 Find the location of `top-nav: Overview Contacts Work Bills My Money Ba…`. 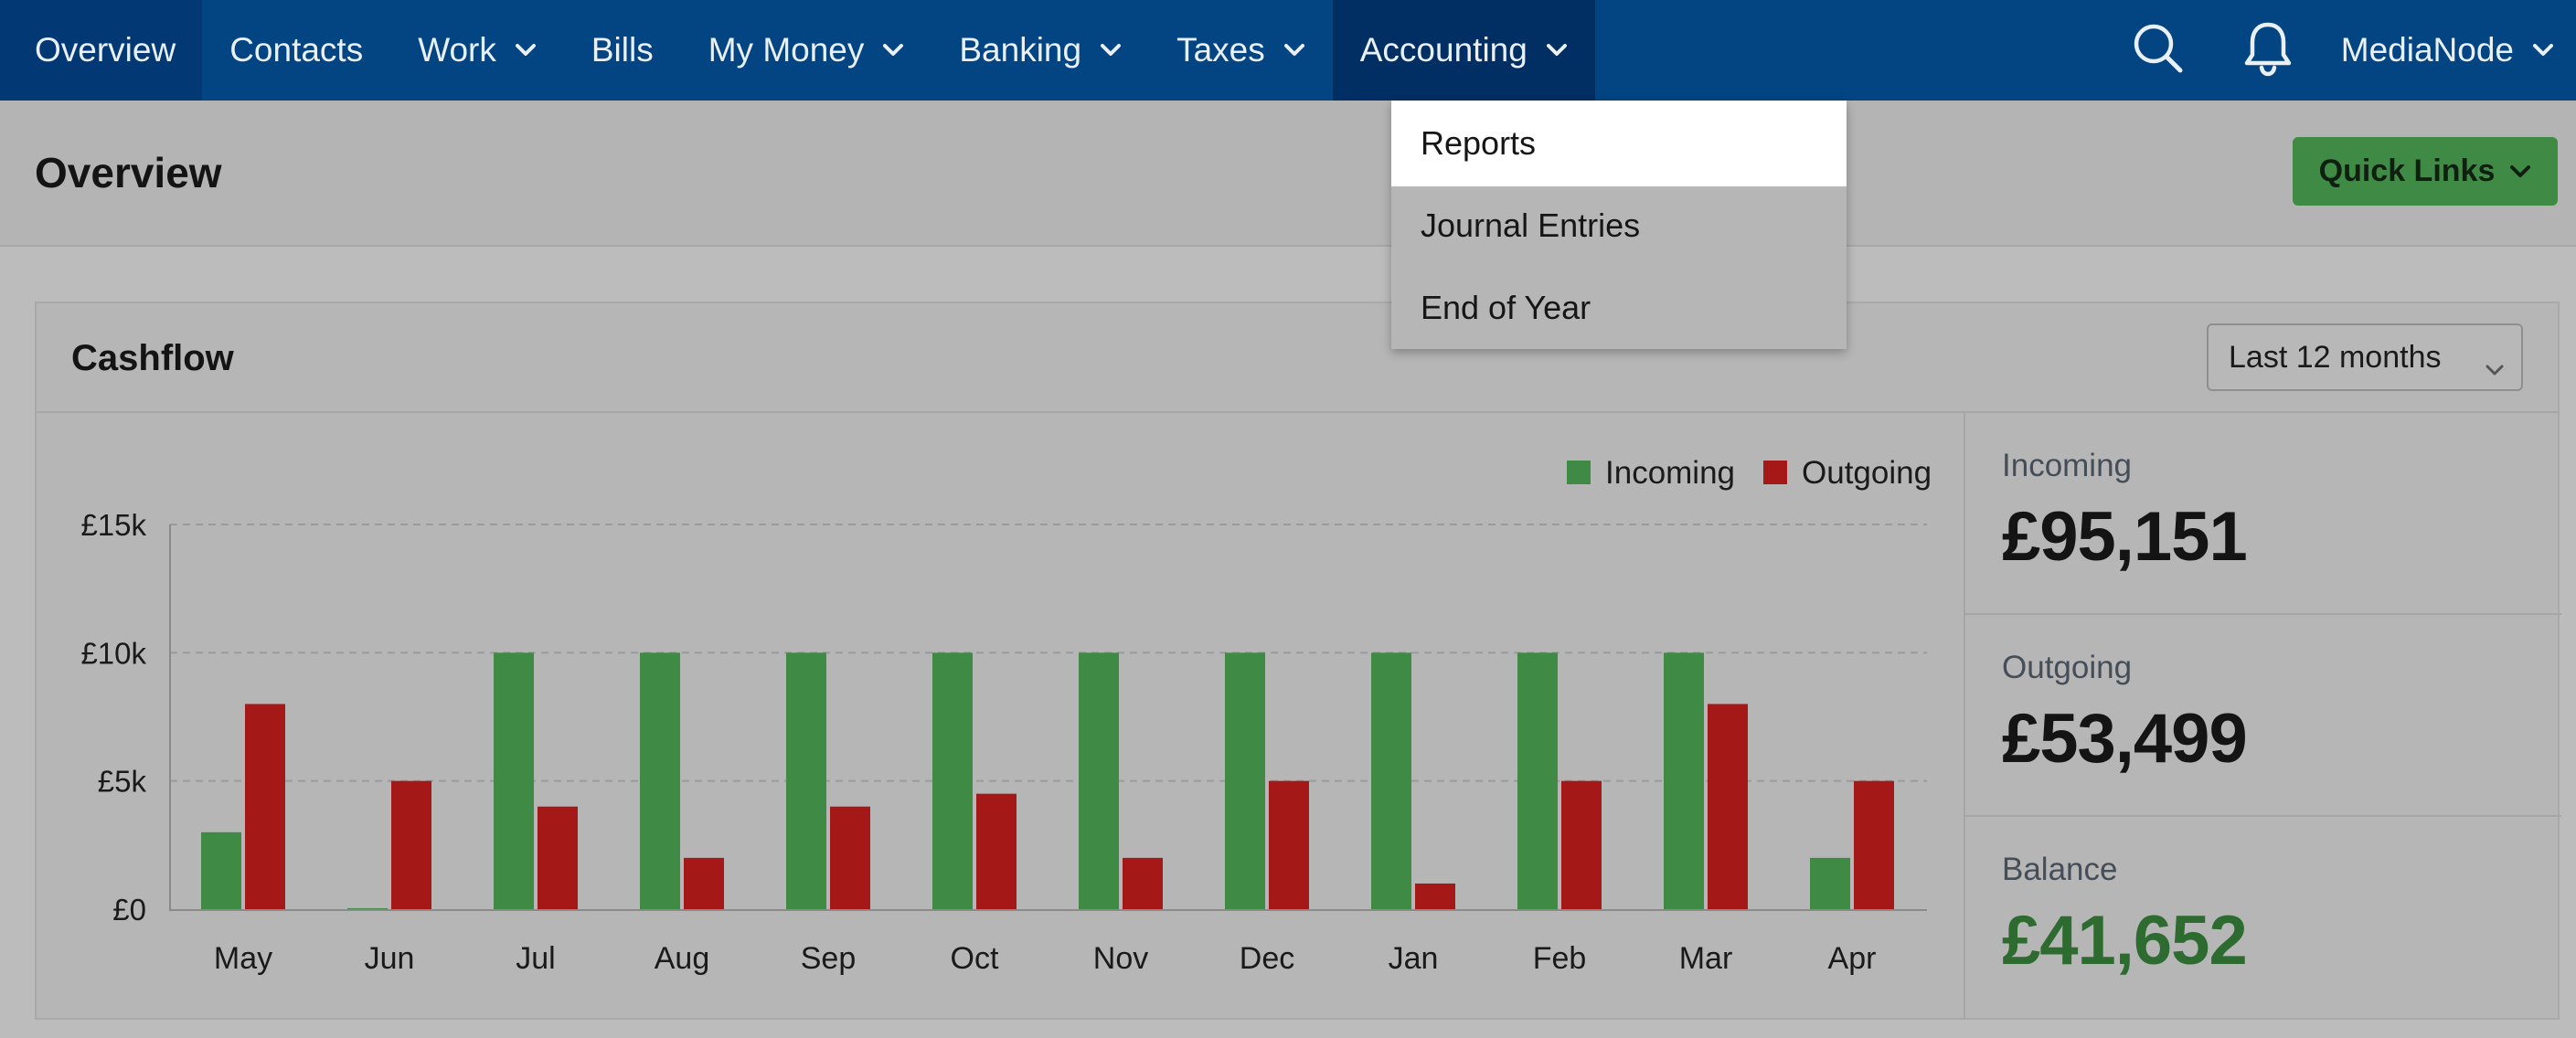

top-nav: Overview Contacts Work Bills My Money Ba… is located at coordinates (1288, 50).